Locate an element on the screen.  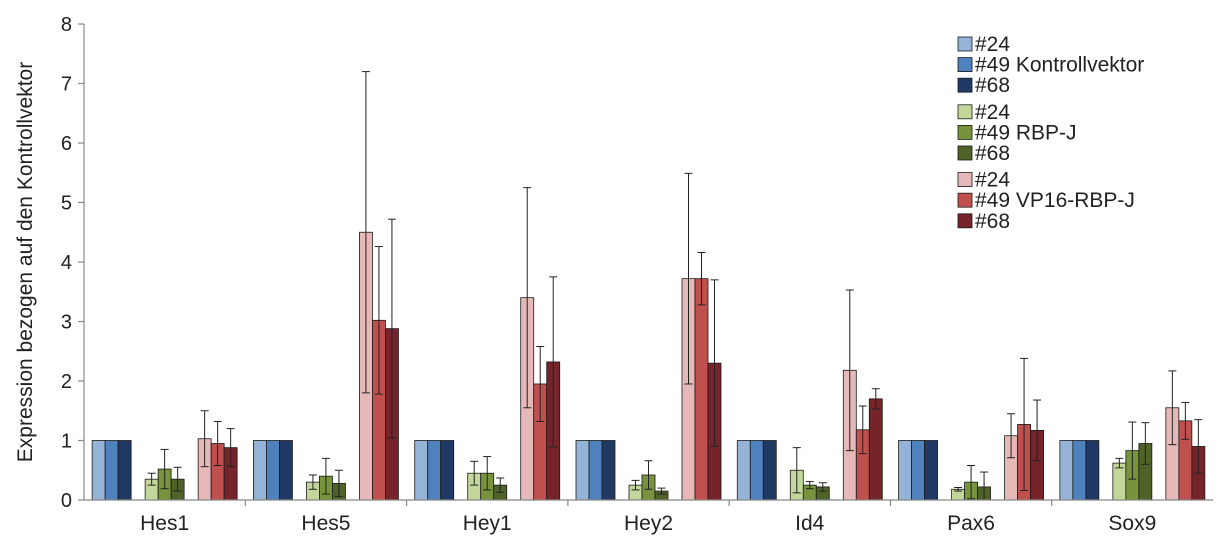
x-tick-label: Pax6 is located at coordinates (971, 523).